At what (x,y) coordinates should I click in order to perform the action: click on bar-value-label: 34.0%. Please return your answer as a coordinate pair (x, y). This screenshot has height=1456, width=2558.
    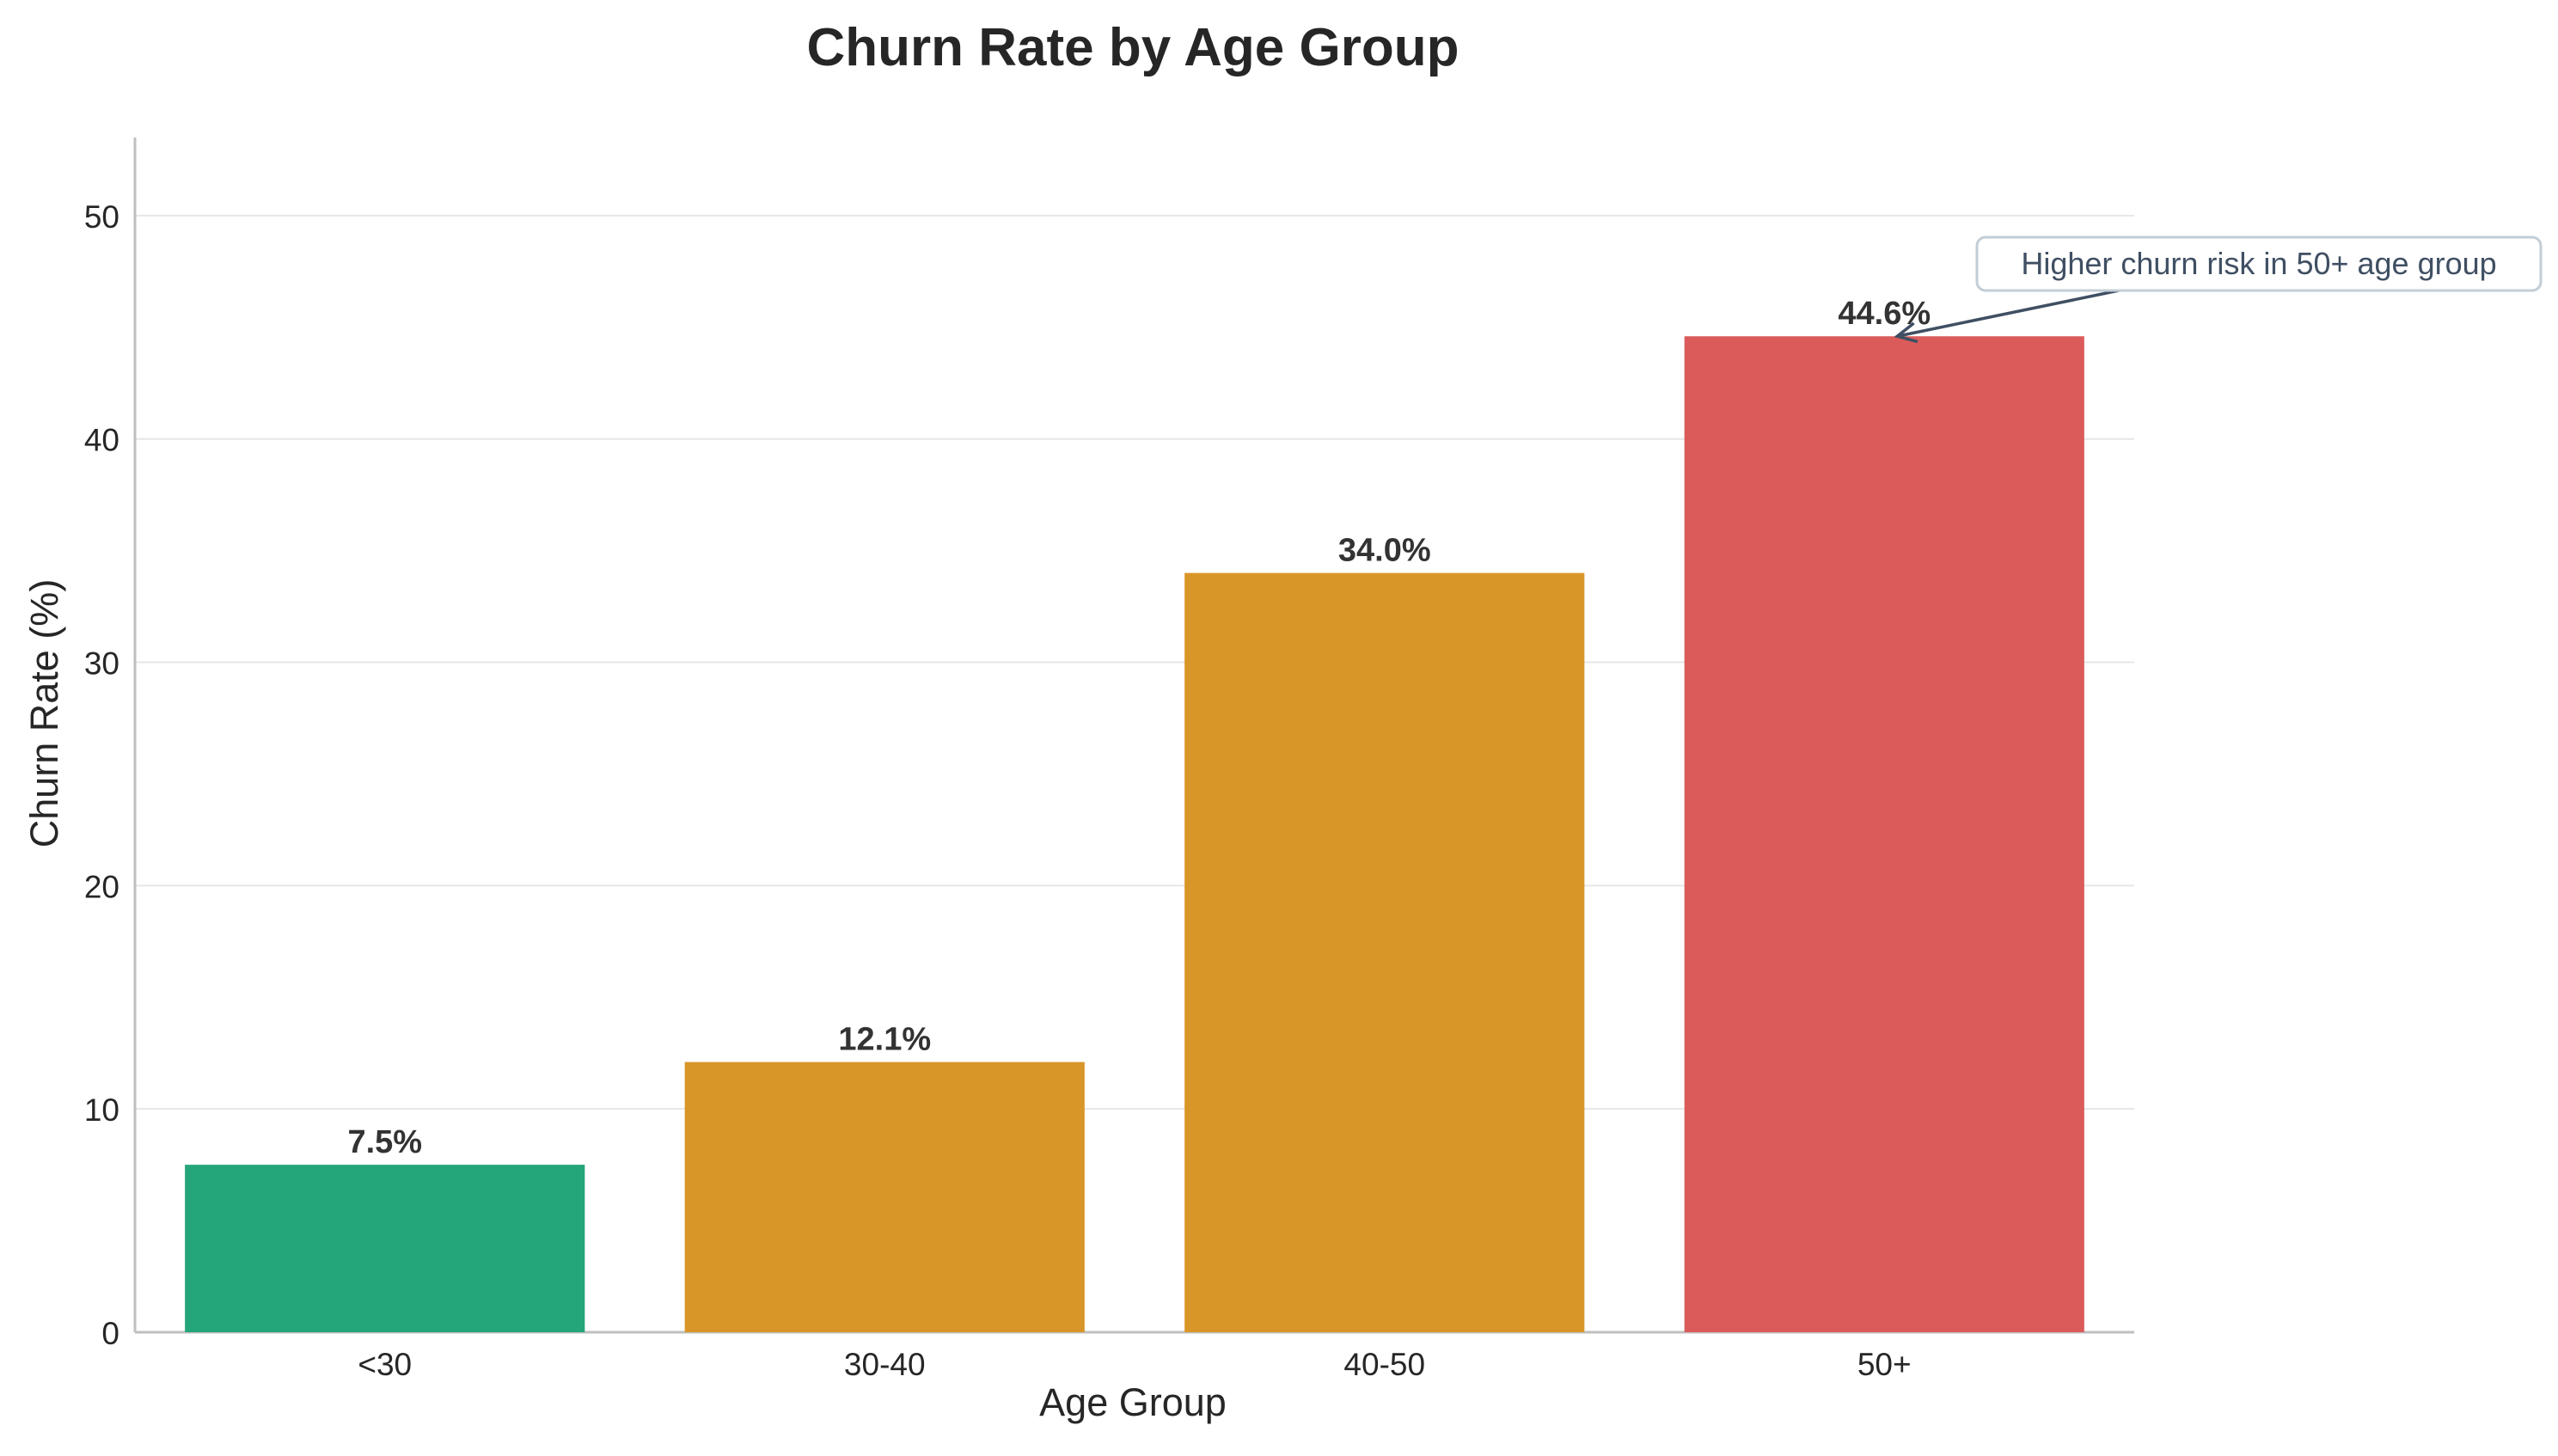
    Looking at the image, I should click on (1384, 551).